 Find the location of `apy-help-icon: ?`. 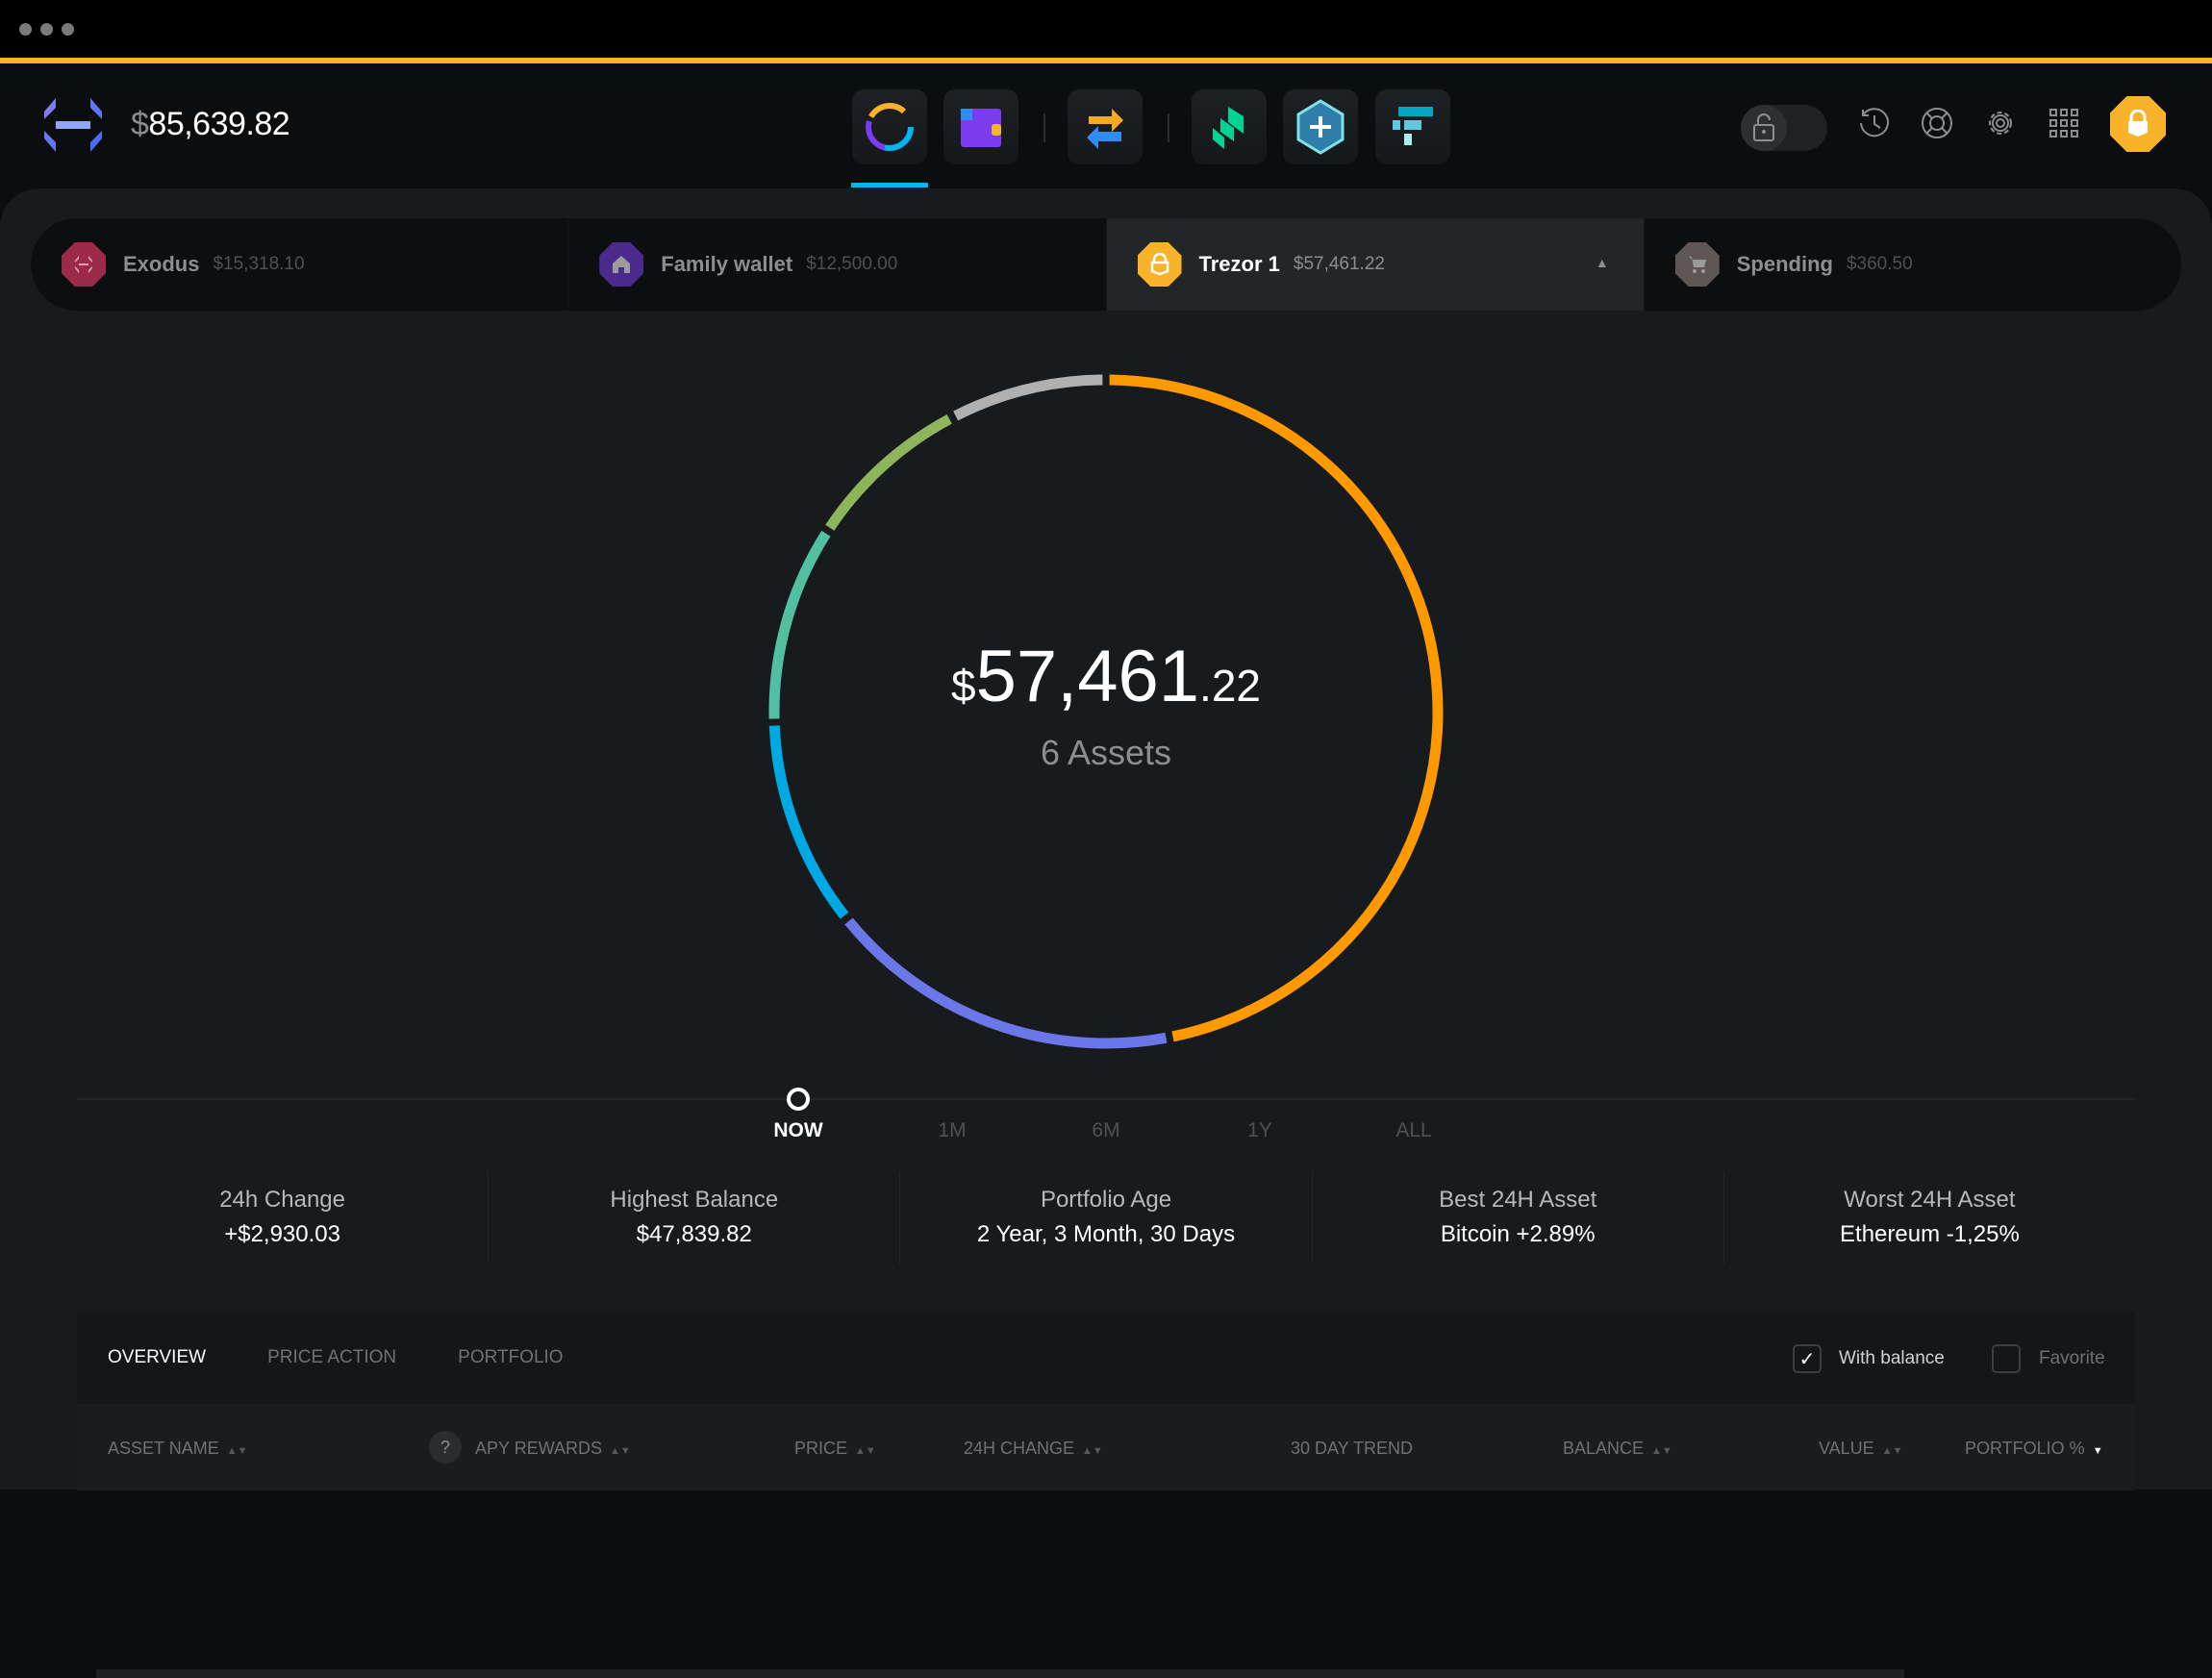

apy-help-icon: ? is located at coordinates (445, 1447).